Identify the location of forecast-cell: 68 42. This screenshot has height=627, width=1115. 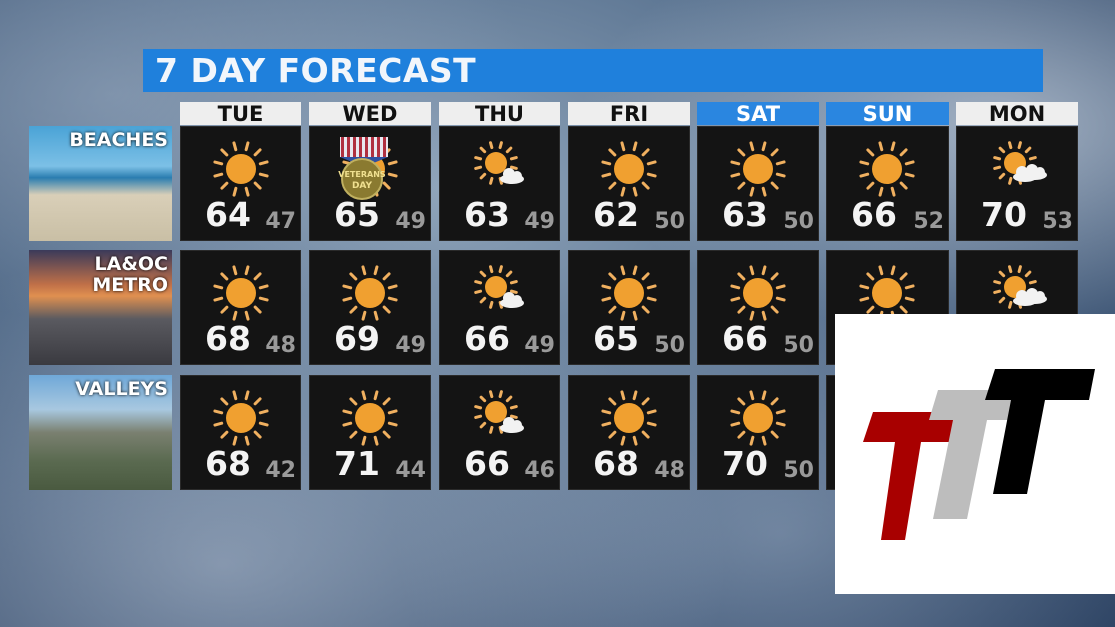
(240, 432).